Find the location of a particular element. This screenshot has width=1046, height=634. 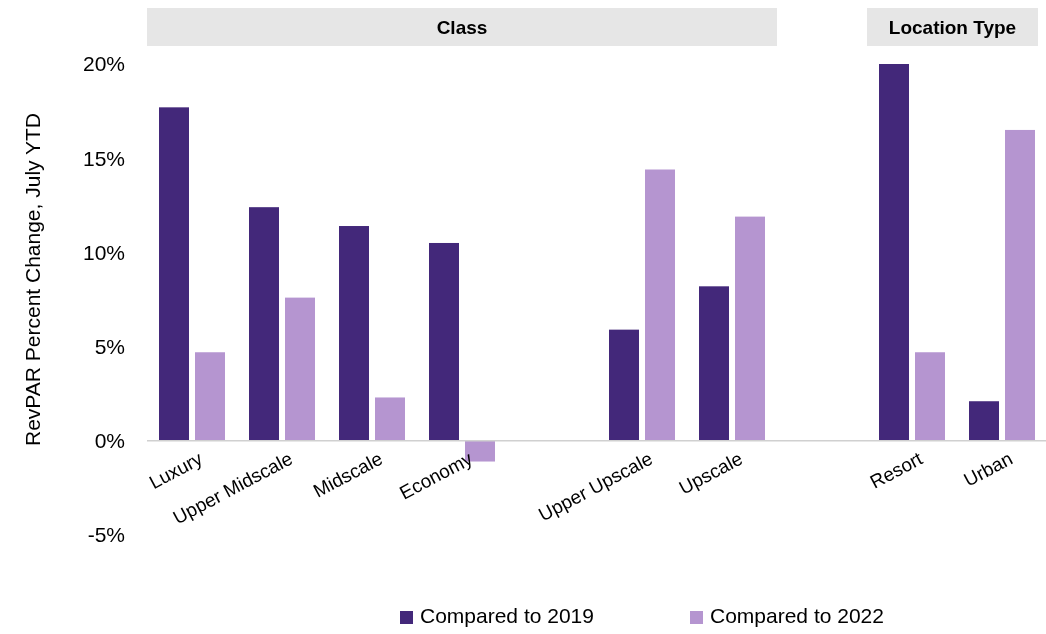

y-tick-label: 20% is located at coordinates (103, 64).